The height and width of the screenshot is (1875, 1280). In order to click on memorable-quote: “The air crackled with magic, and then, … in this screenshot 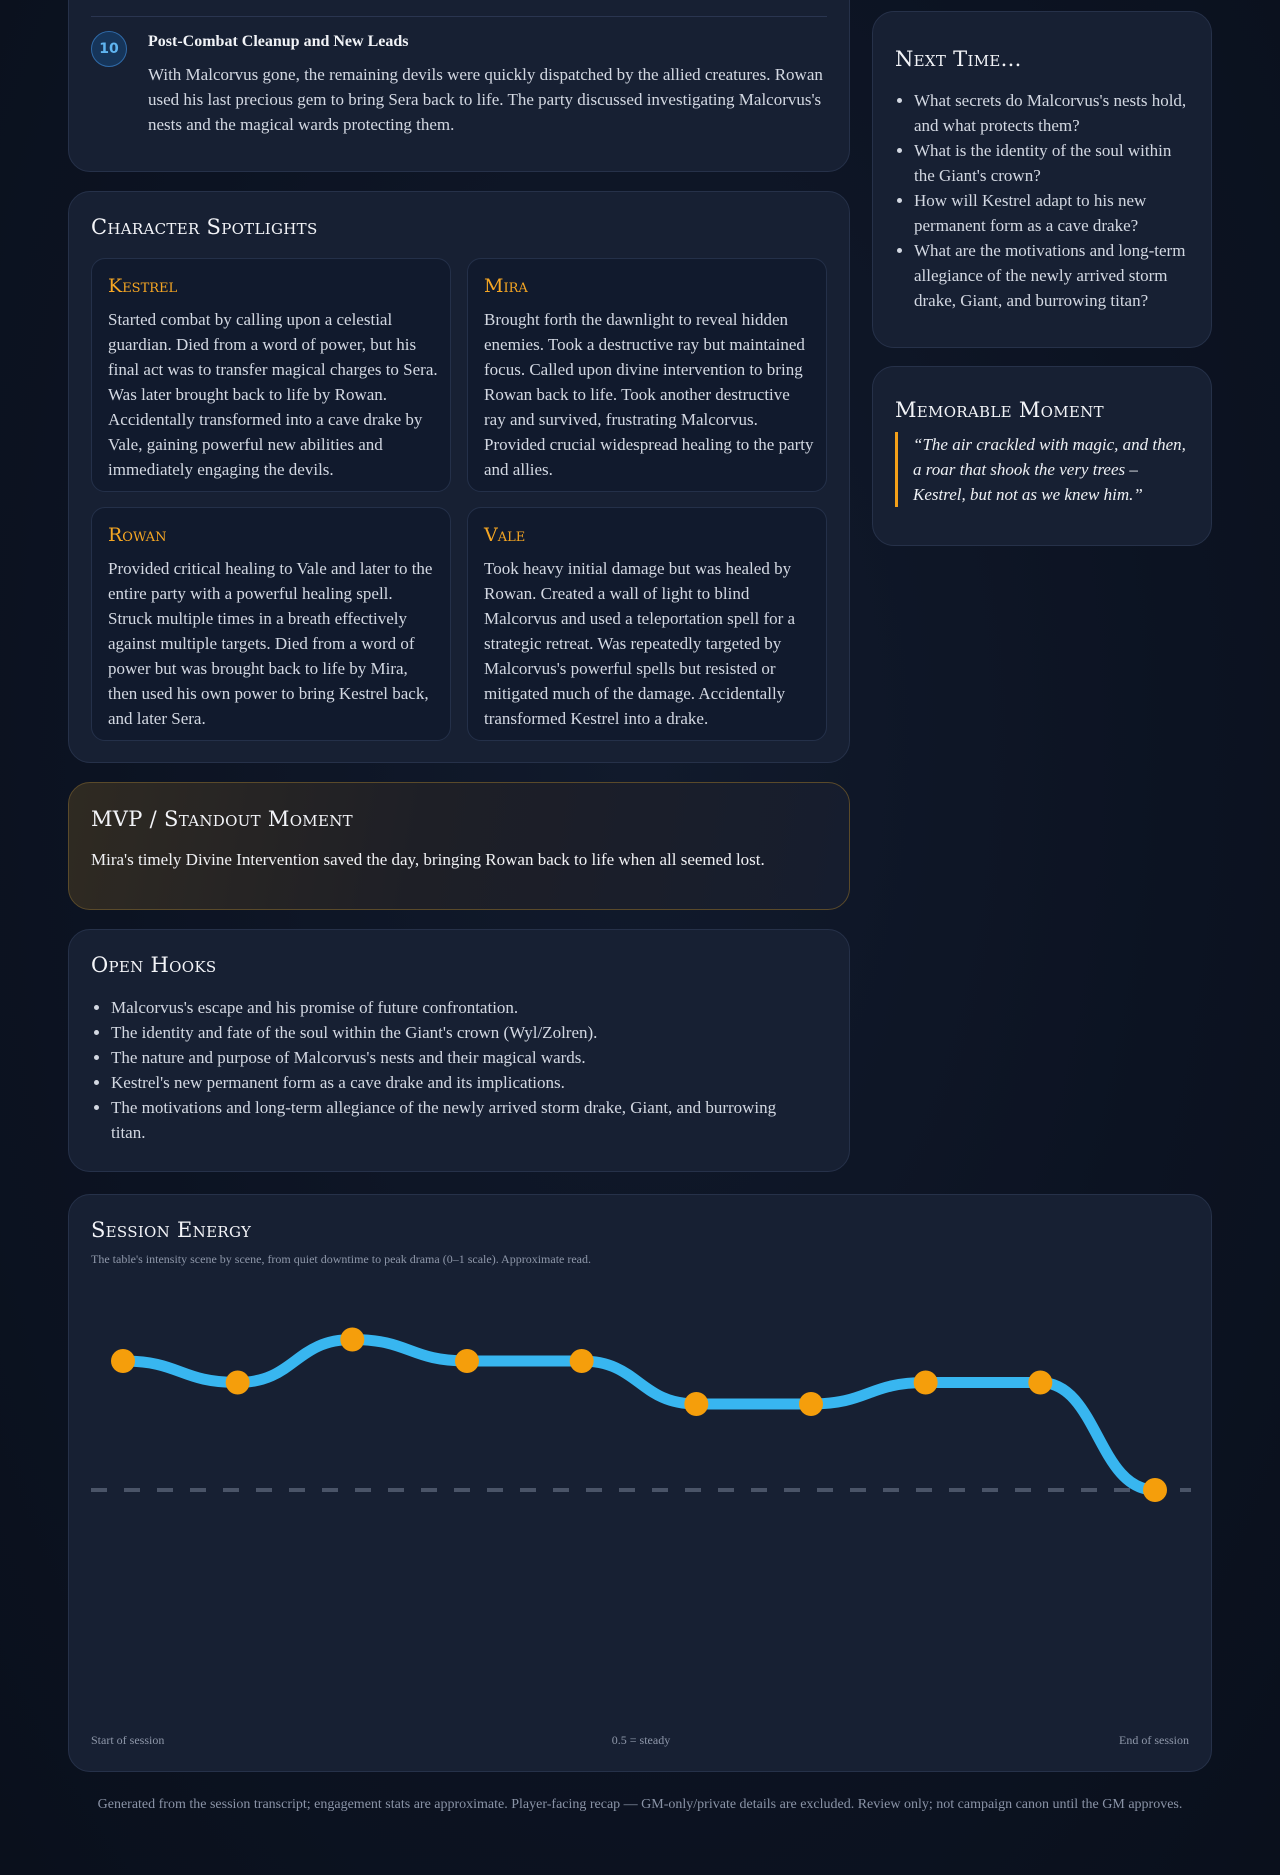, I will do `click(1043, 469)`.